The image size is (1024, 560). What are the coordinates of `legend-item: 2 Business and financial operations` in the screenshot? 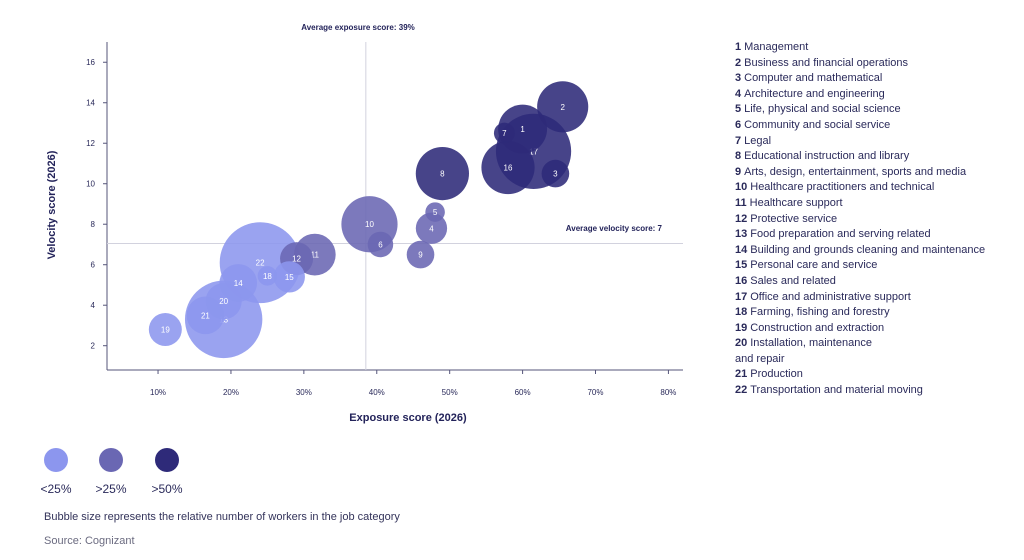 It's located at (860, 64).